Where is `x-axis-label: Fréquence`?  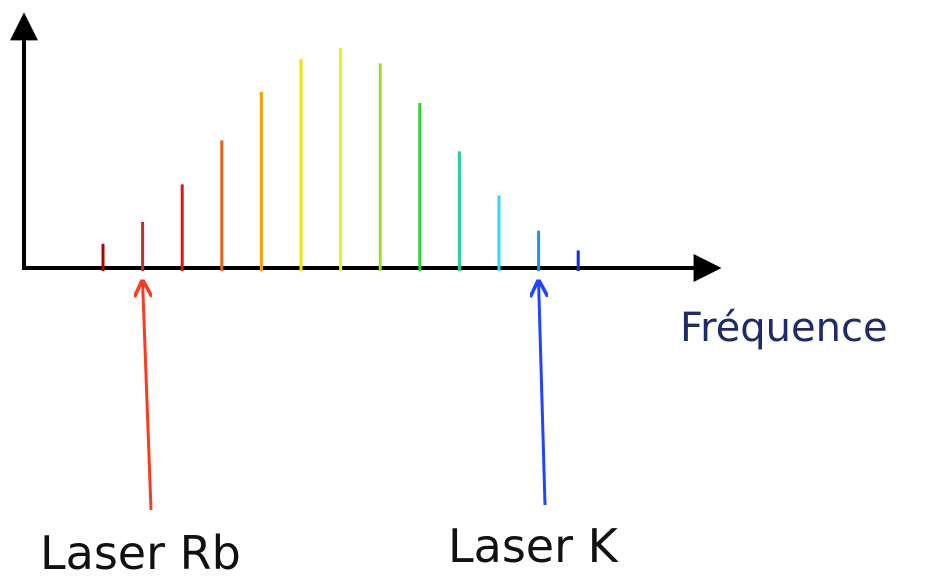 x-axis-label: Fréquence is located at coordinates (784, 328).